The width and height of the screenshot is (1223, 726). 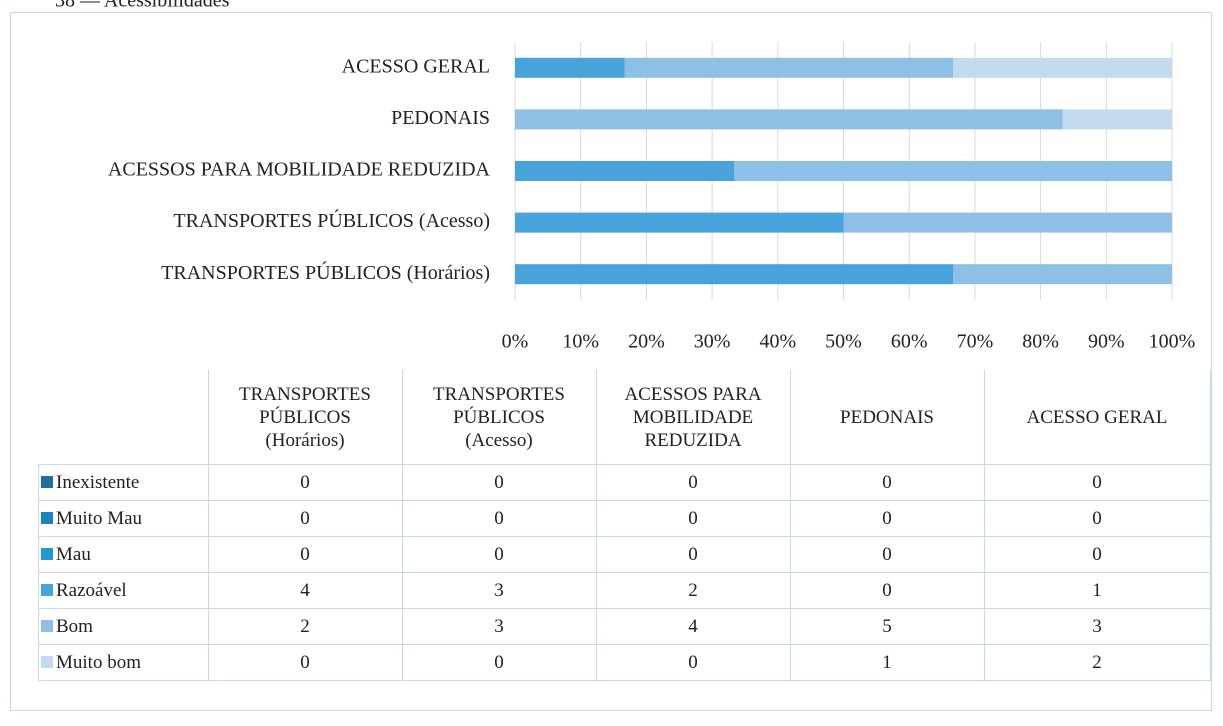 I want to click on table-row: Inexistente 0 0 0 0 0, so click(x=624, y=482).